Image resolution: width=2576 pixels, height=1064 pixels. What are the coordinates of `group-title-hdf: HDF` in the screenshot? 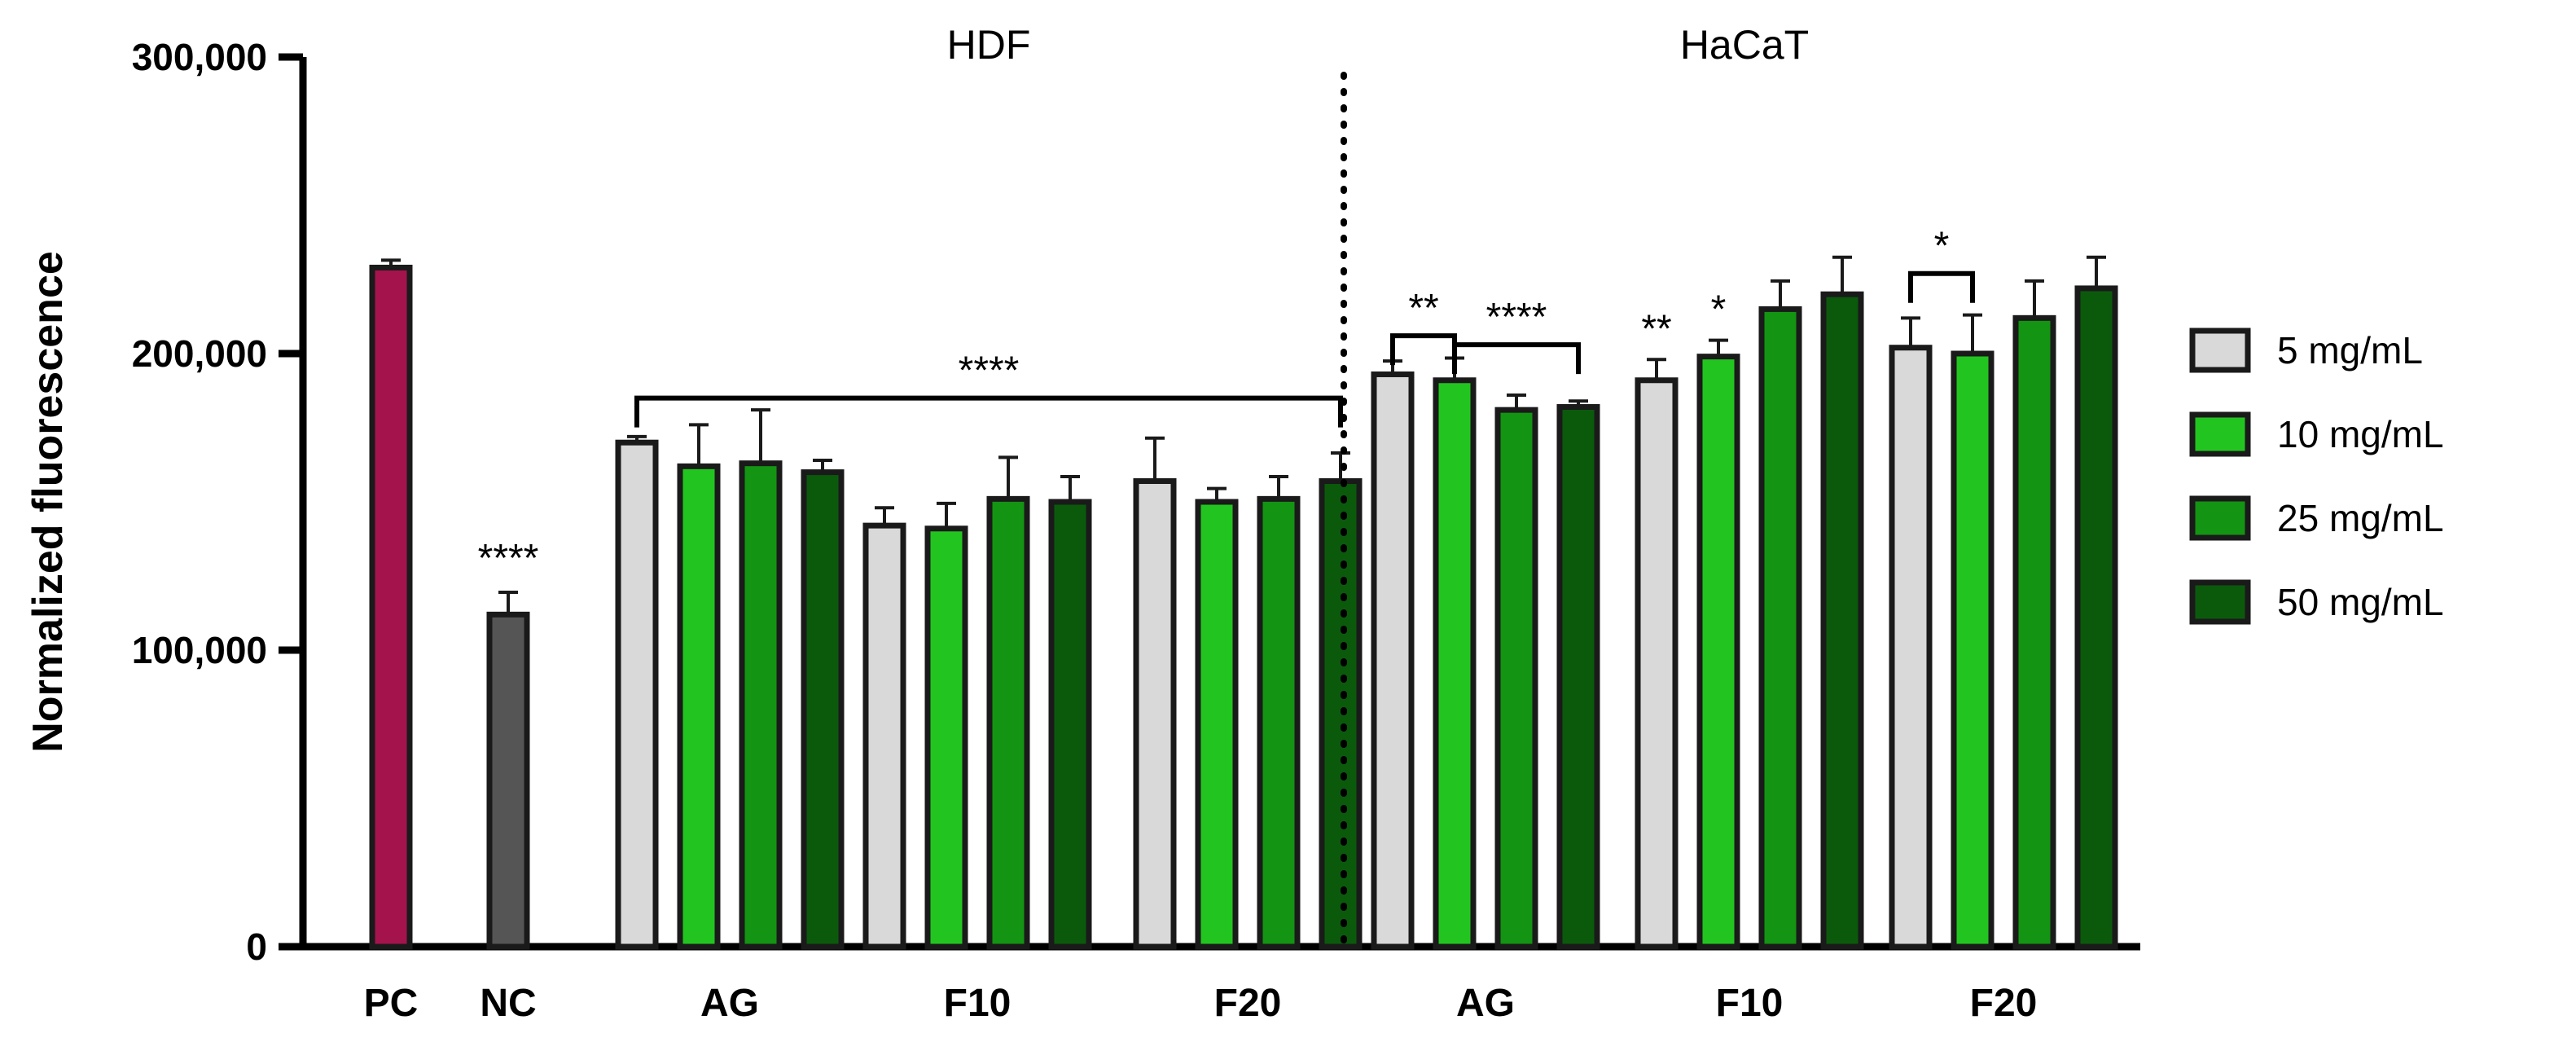 It's located at (989, 45).